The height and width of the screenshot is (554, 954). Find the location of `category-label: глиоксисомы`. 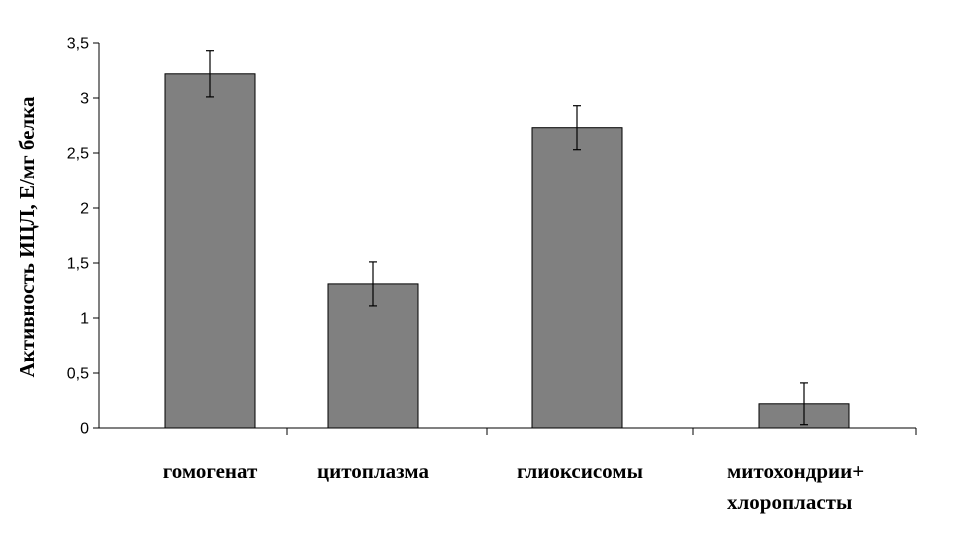

category-label: глиоксисомы is located at coordinates (580, 471).